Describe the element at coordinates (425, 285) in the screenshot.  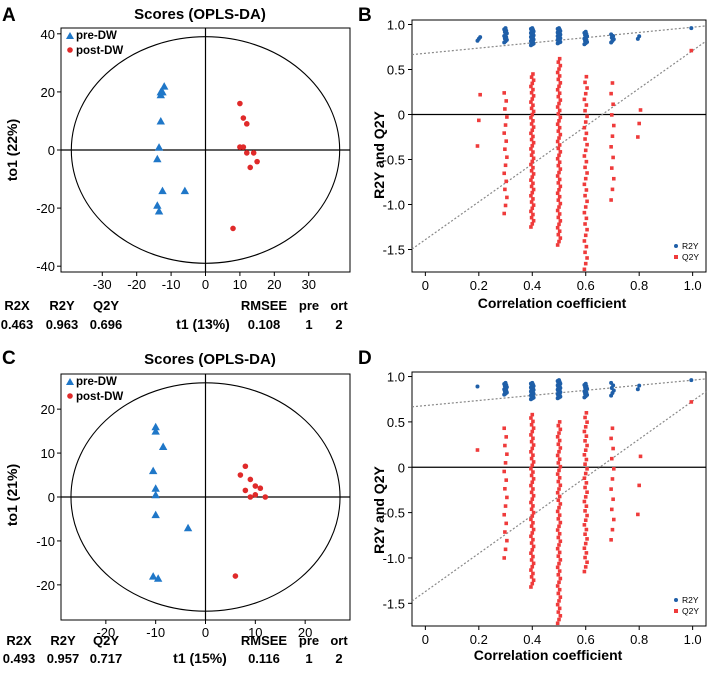
I see `panel-b-xtick-label: 0` at that location.